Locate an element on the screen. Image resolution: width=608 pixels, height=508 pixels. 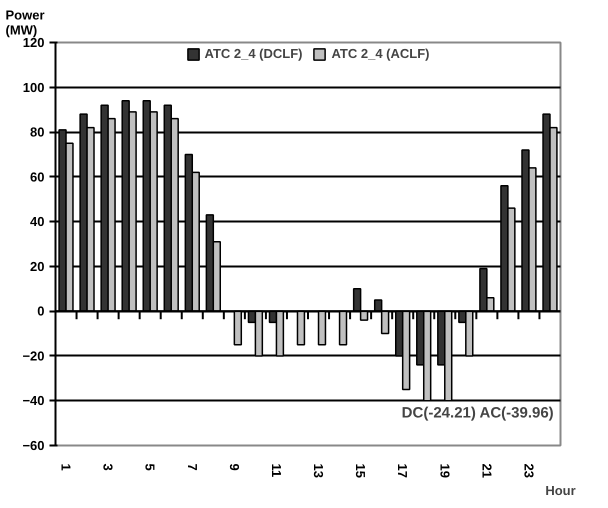
x-axis-title: Hour is located at coordinates (560, 490).